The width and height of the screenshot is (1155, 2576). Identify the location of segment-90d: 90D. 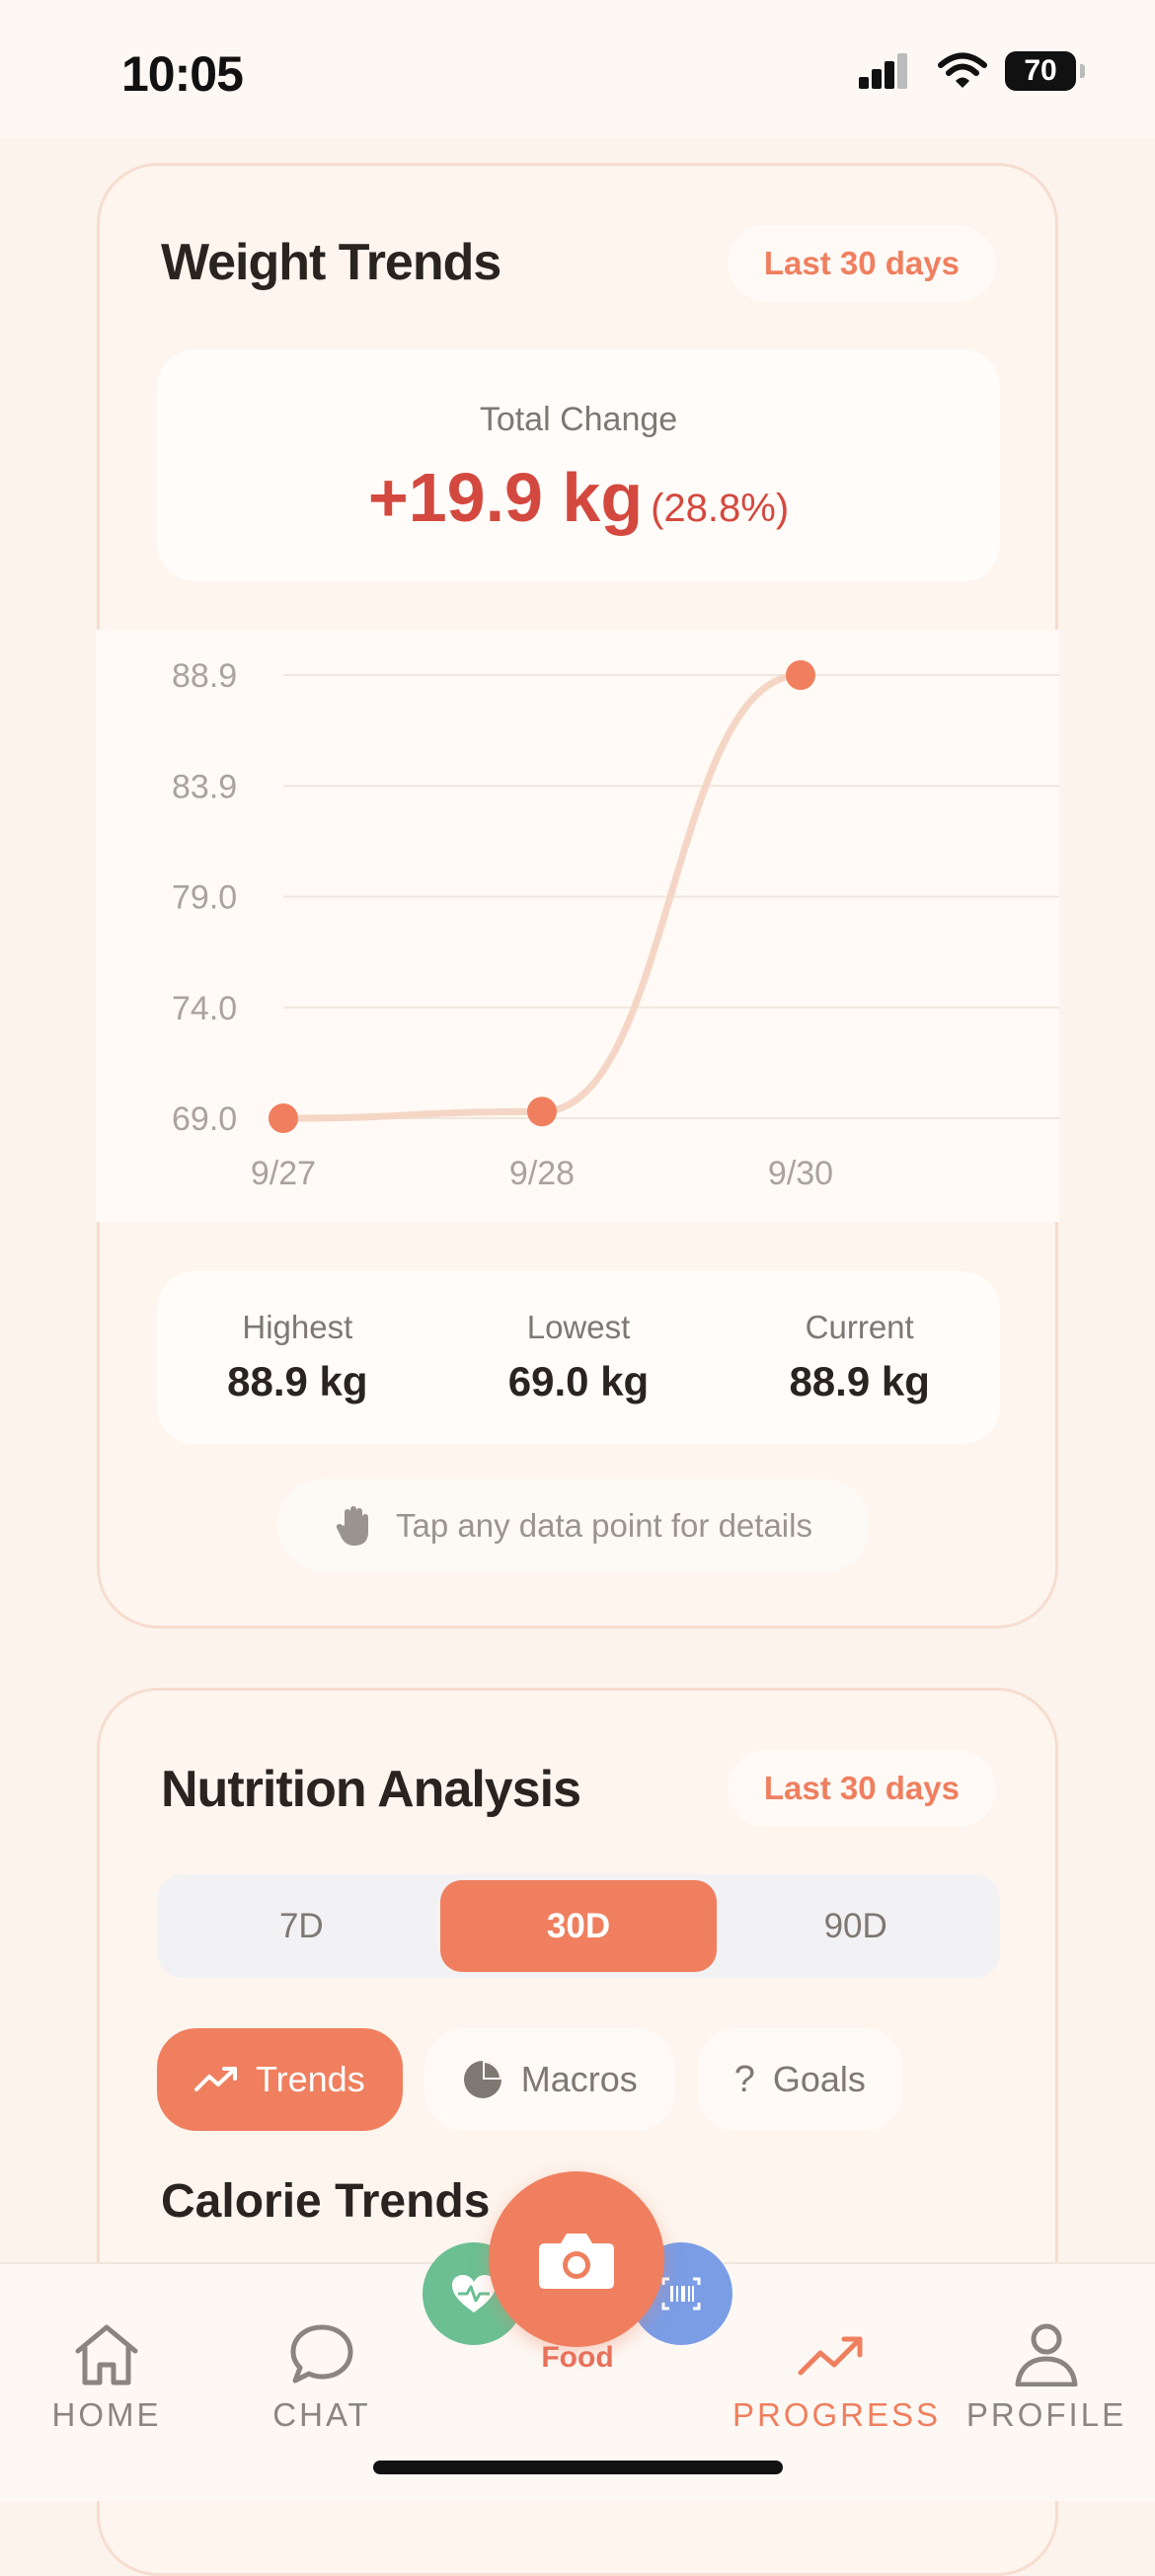
(855, 1925).